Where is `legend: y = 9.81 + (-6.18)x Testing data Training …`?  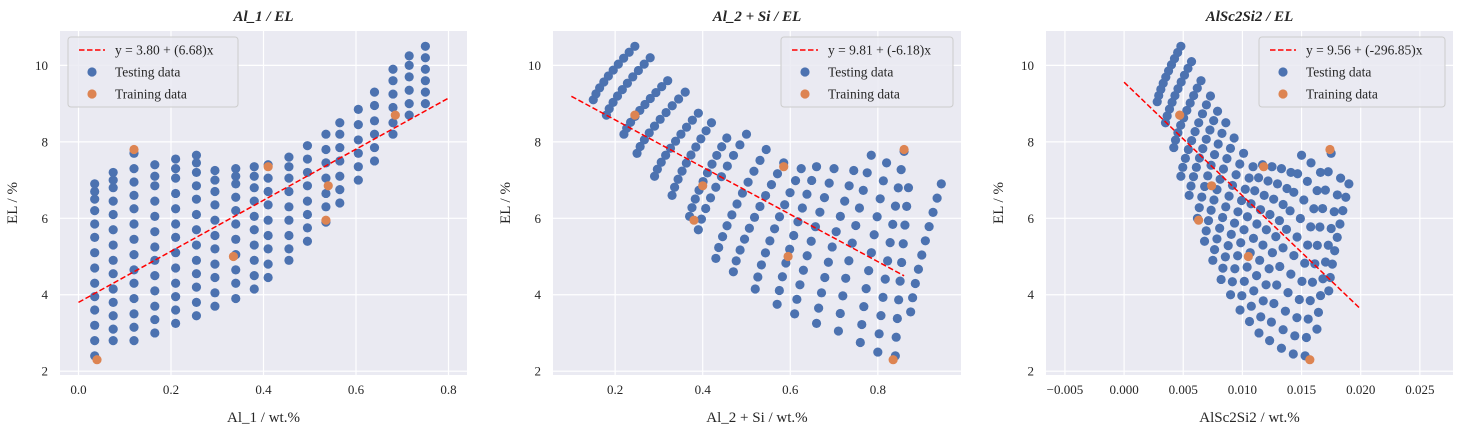
legend: y = 9.81 + (-6.18)x Testing data Training … is located at coordinates (867, 72).